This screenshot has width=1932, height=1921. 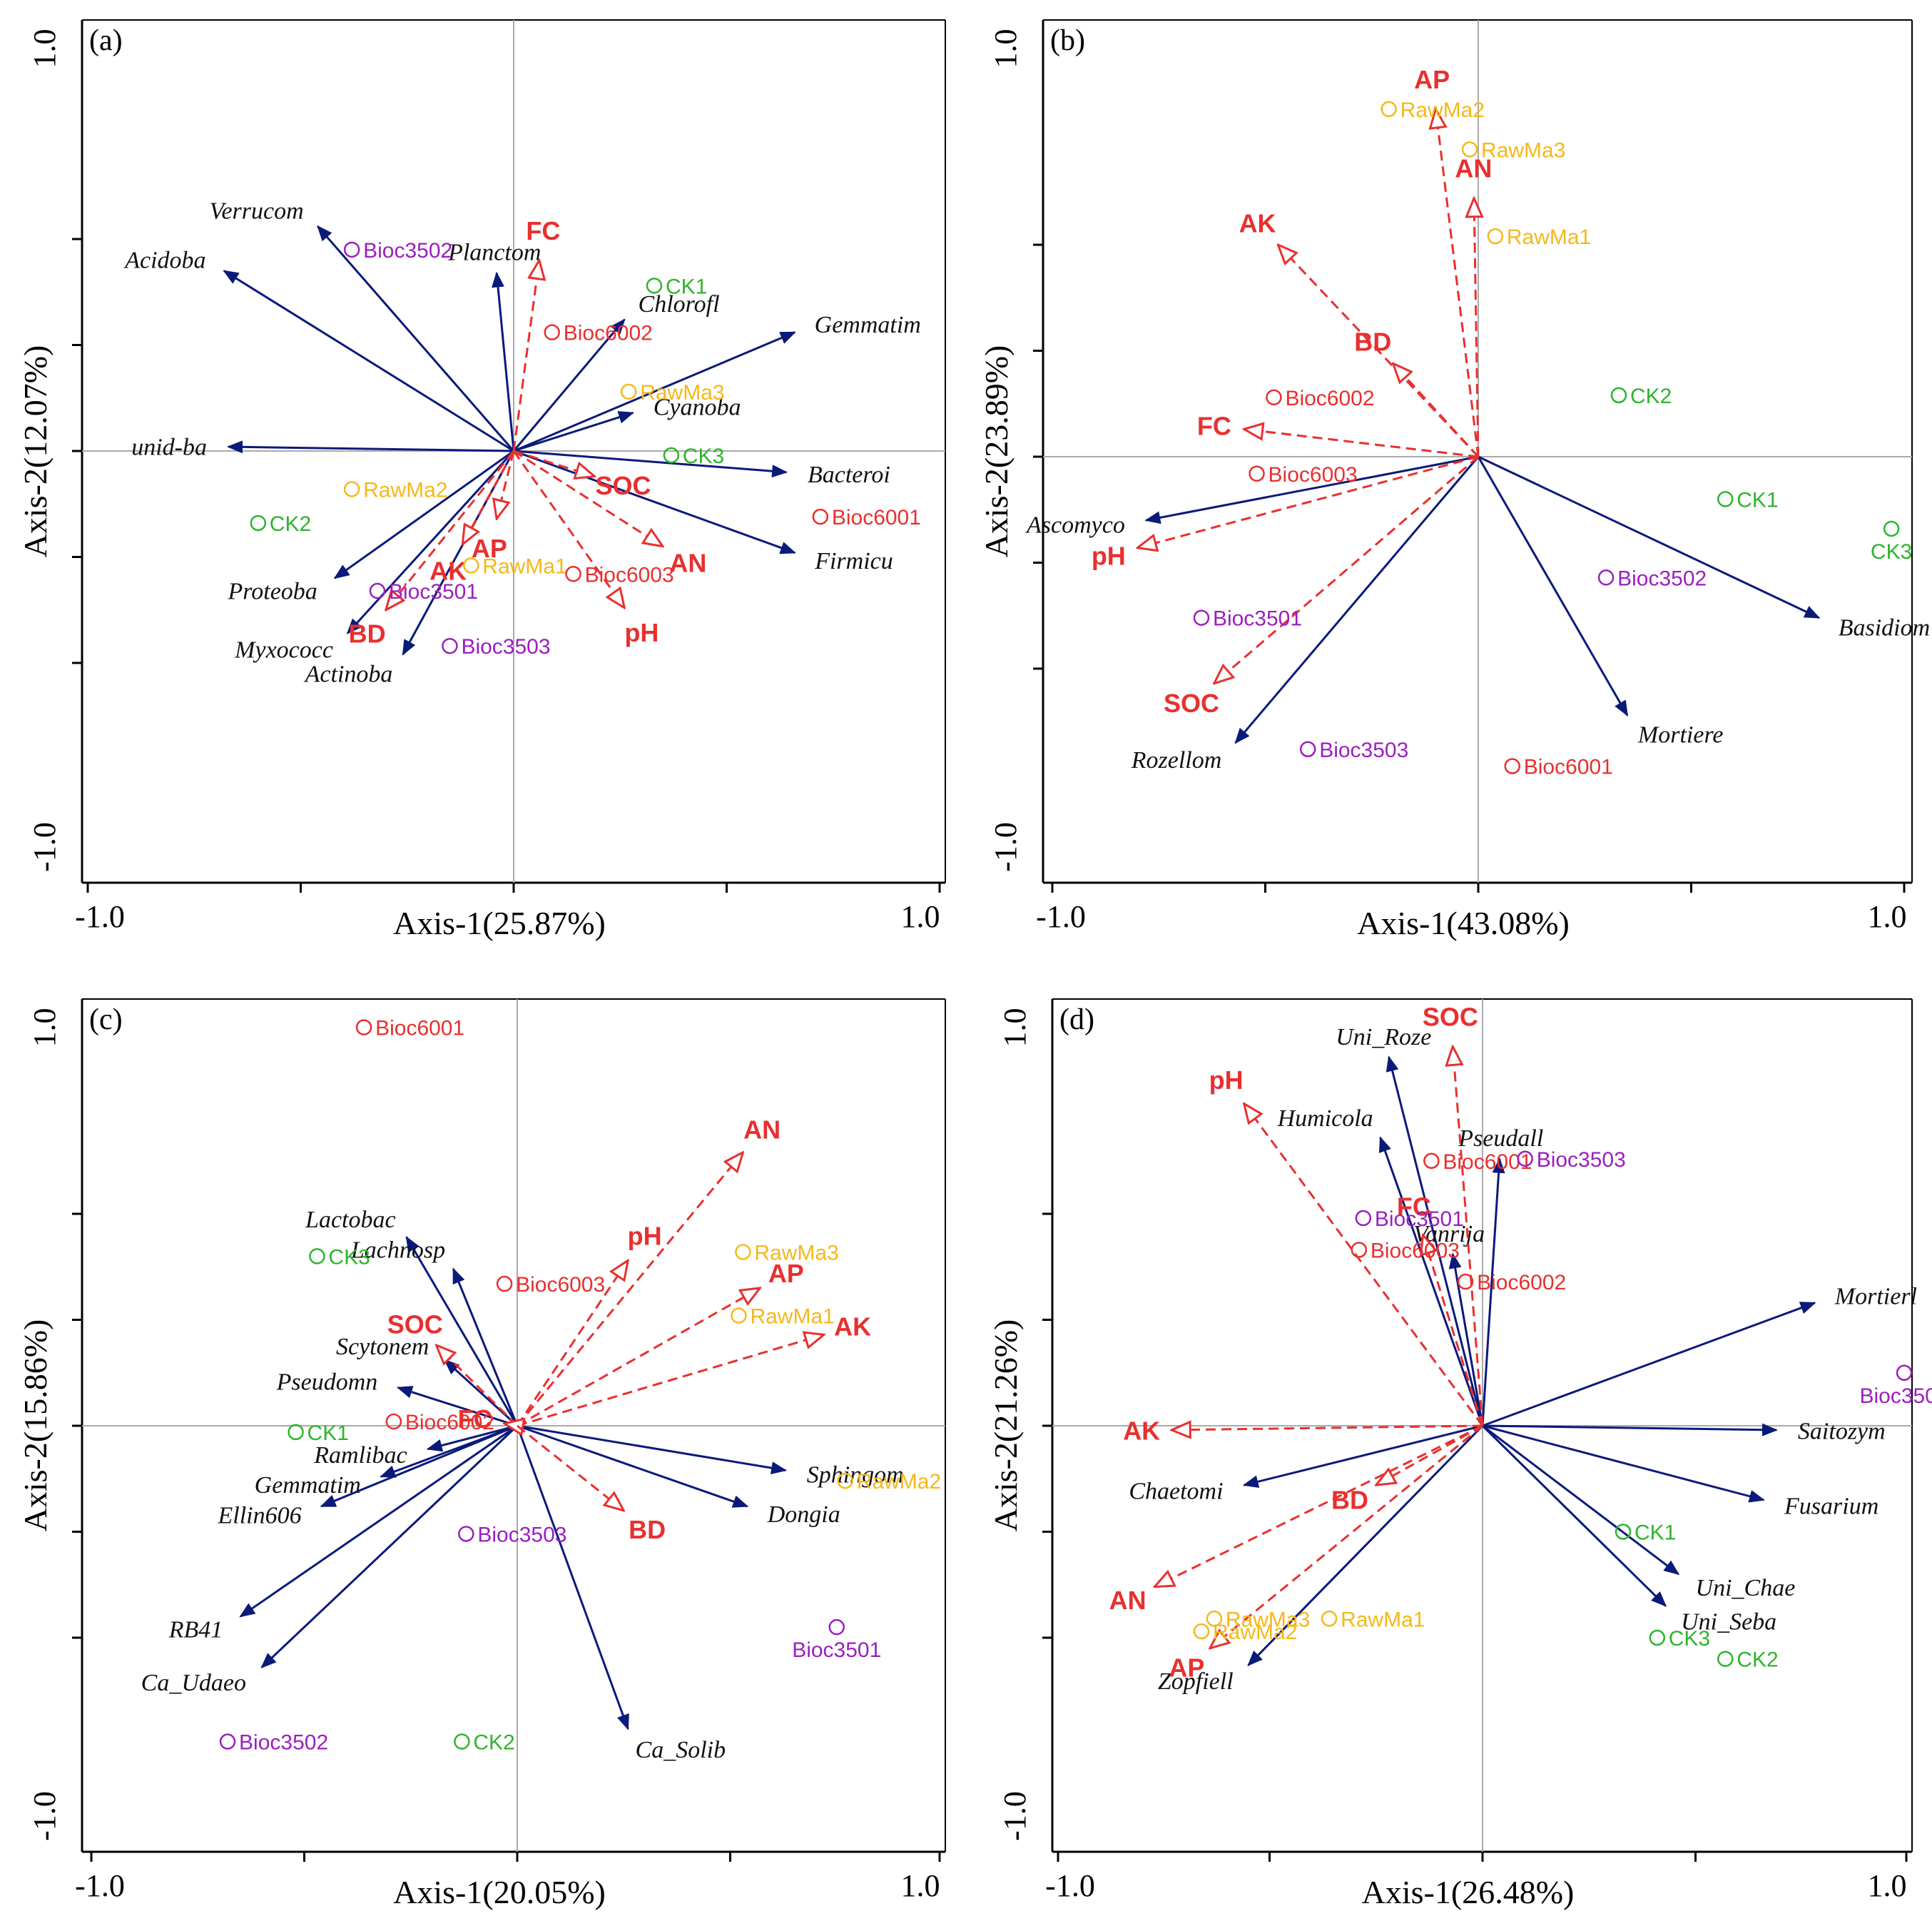 I want to click on species-label: Acidoba, so click(x=164, y=261).